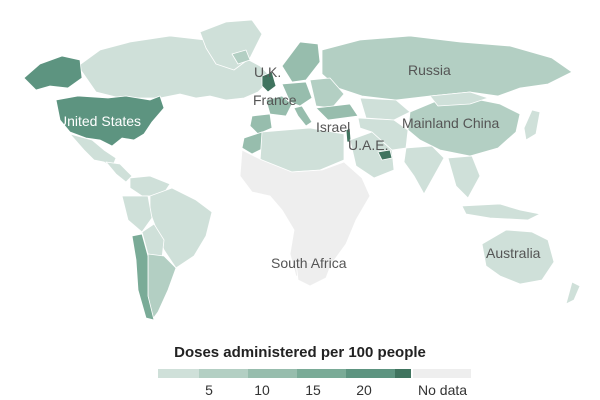  What do you see at coordinates (209, 390) in the screenshot?
I see `legend-tick-5: 5` at bounding box center [209, 390].